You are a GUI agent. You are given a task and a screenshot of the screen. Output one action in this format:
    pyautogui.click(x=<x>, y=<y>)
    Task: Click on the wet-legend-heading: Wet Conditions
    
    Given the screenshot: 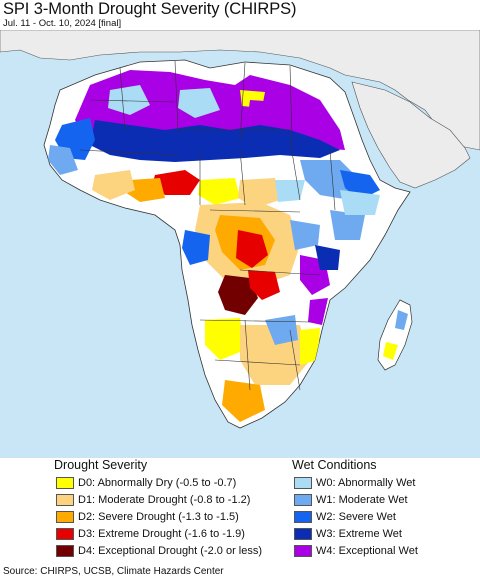 What is the action you would take?
    pyautogui.click(x=334, y=465)
    